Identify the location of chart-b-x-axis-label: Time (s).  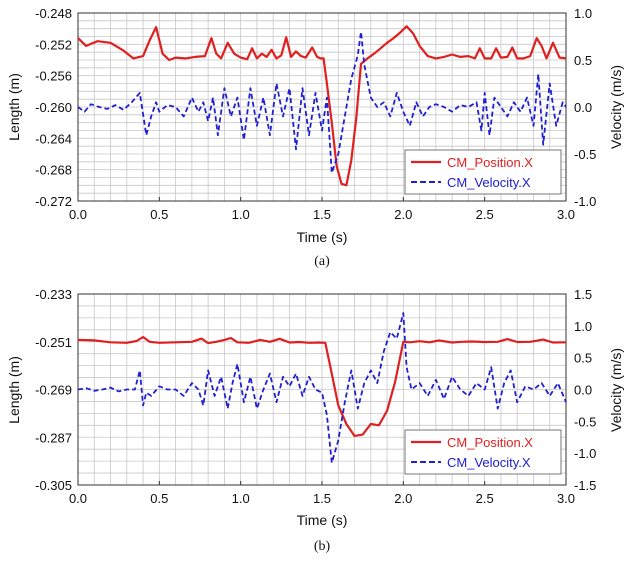
(322, 520).